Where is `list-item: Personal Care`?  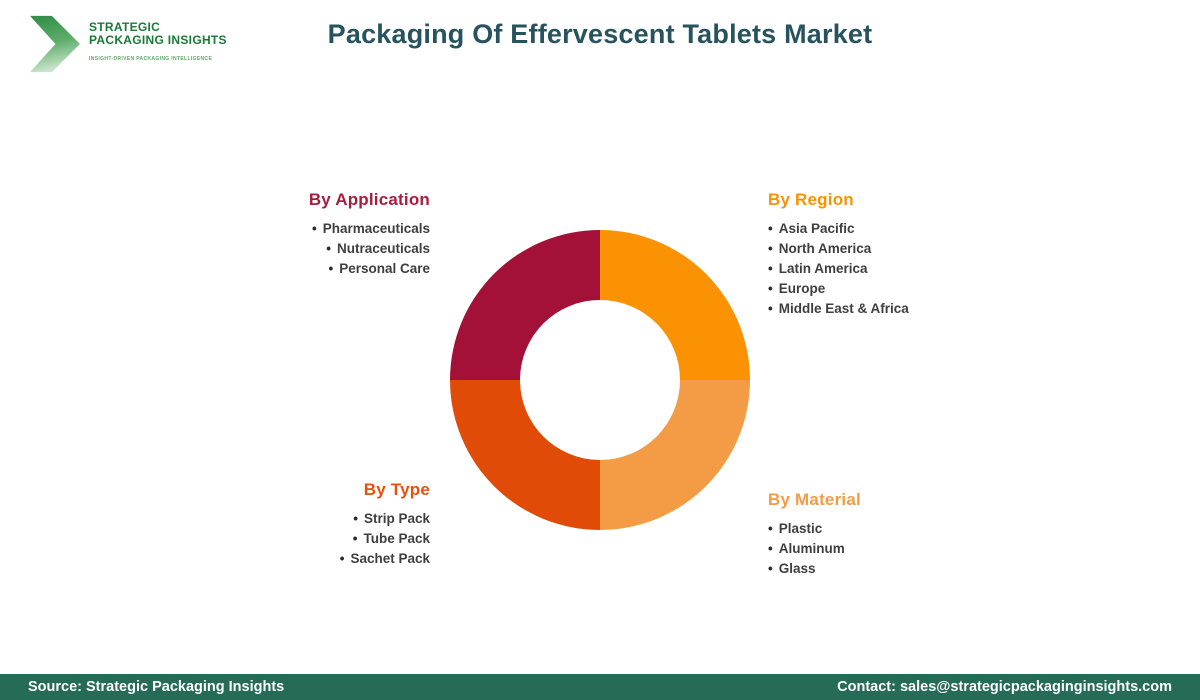
list-item: Personal Care is located at coordinates (300, 269).